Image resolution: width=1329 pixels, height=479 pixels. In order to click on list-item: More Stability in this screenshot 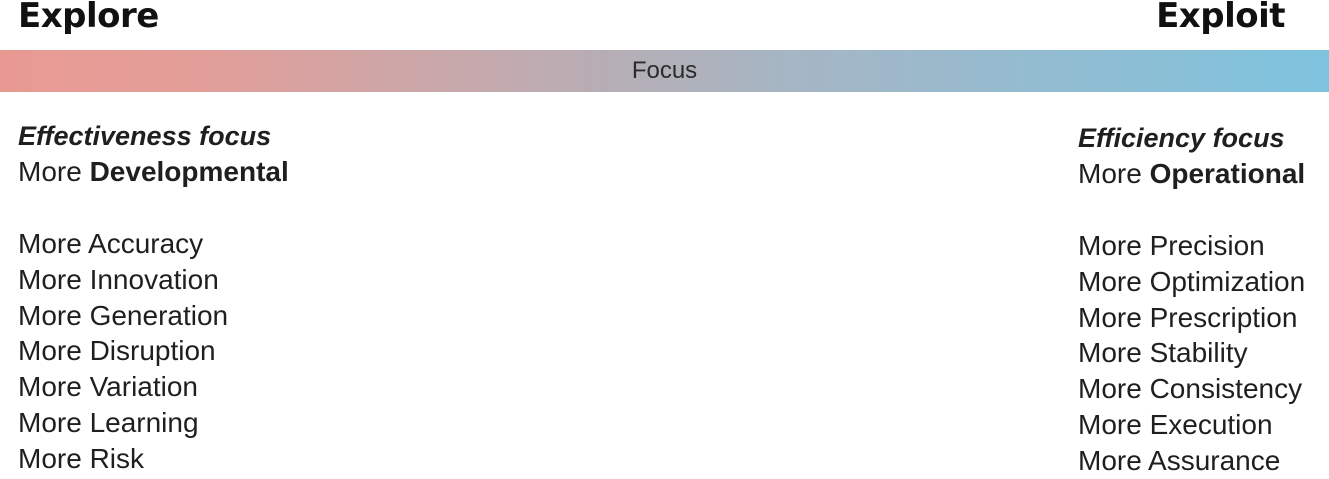, I will do `click(1163, 353)`.